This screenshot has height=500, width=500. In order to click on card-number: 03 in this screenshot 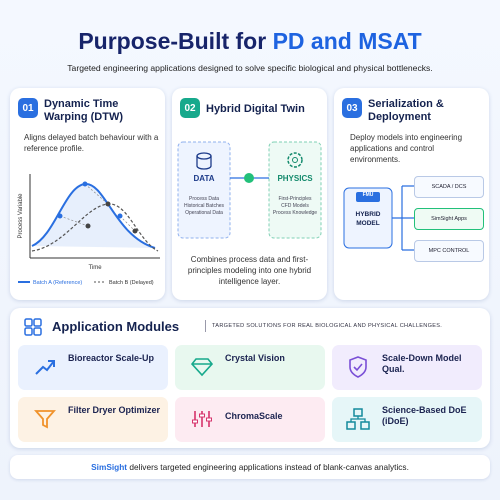, I will do `click(352, 108)`.